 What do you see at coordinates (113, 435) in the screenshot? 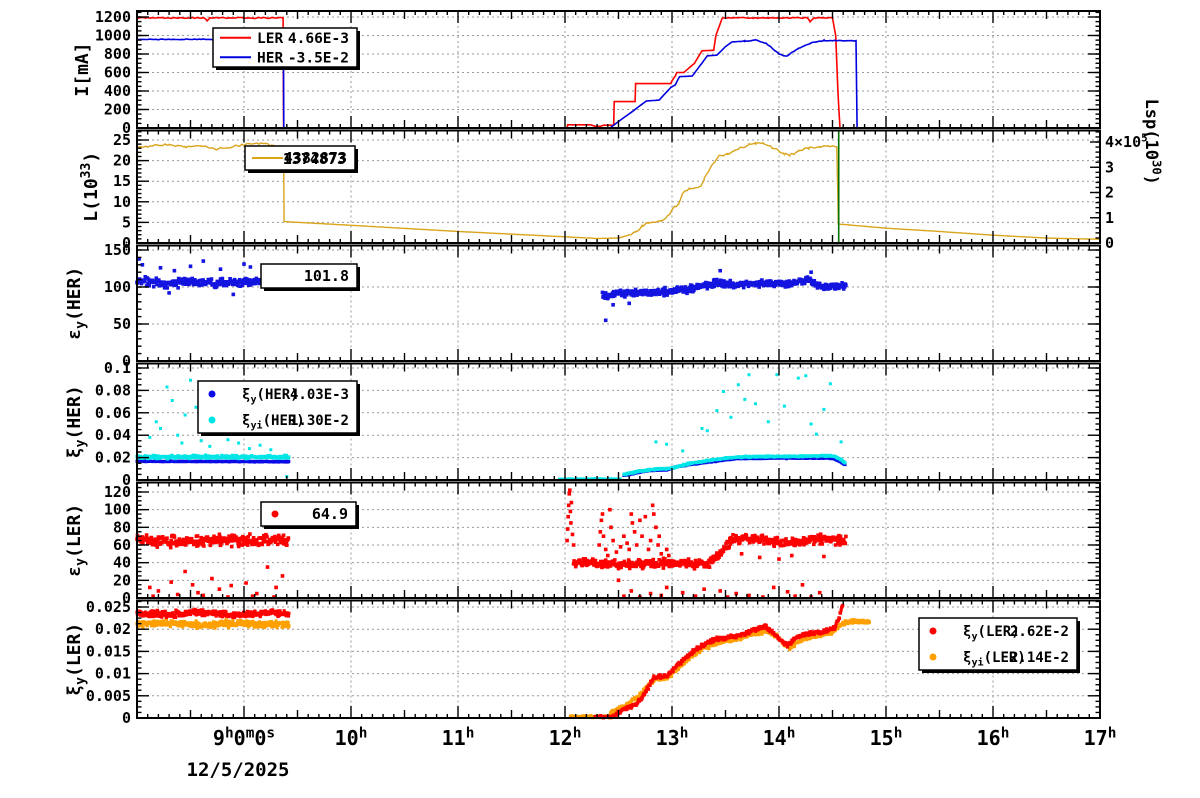
I see `y-tick-label: 0.04` at bounding box center [113, 435].